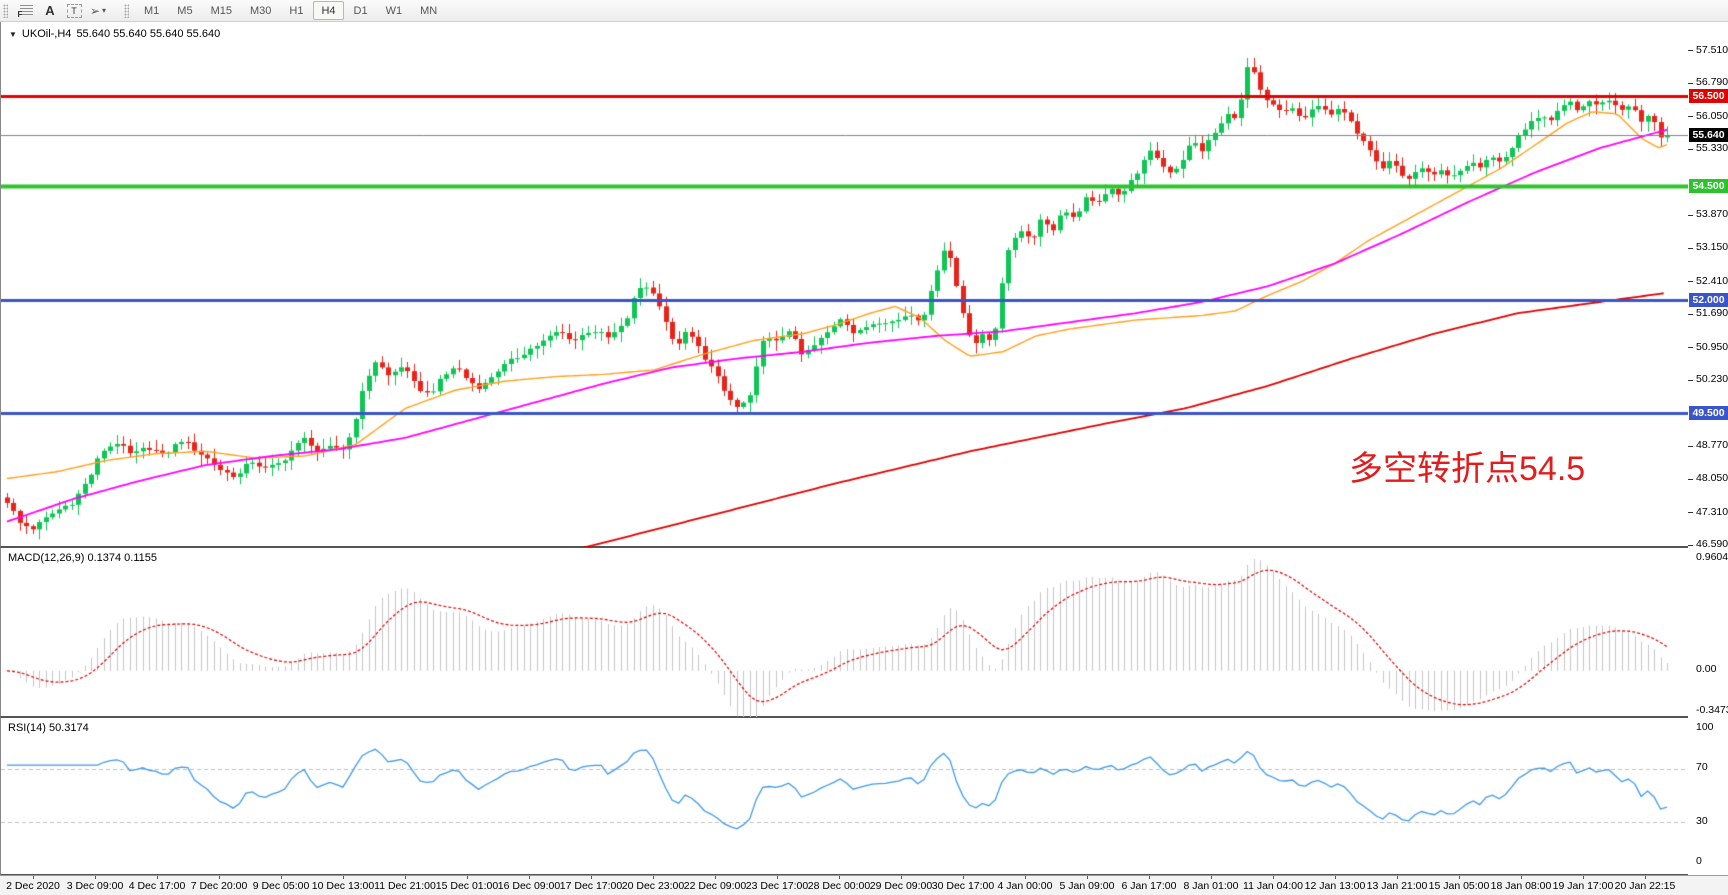 This screenshot has width=1728, height=895. Describe the element at coordinates (1712, 214) in the screenshot. I see `price-tick-label: 53.870` at that location.